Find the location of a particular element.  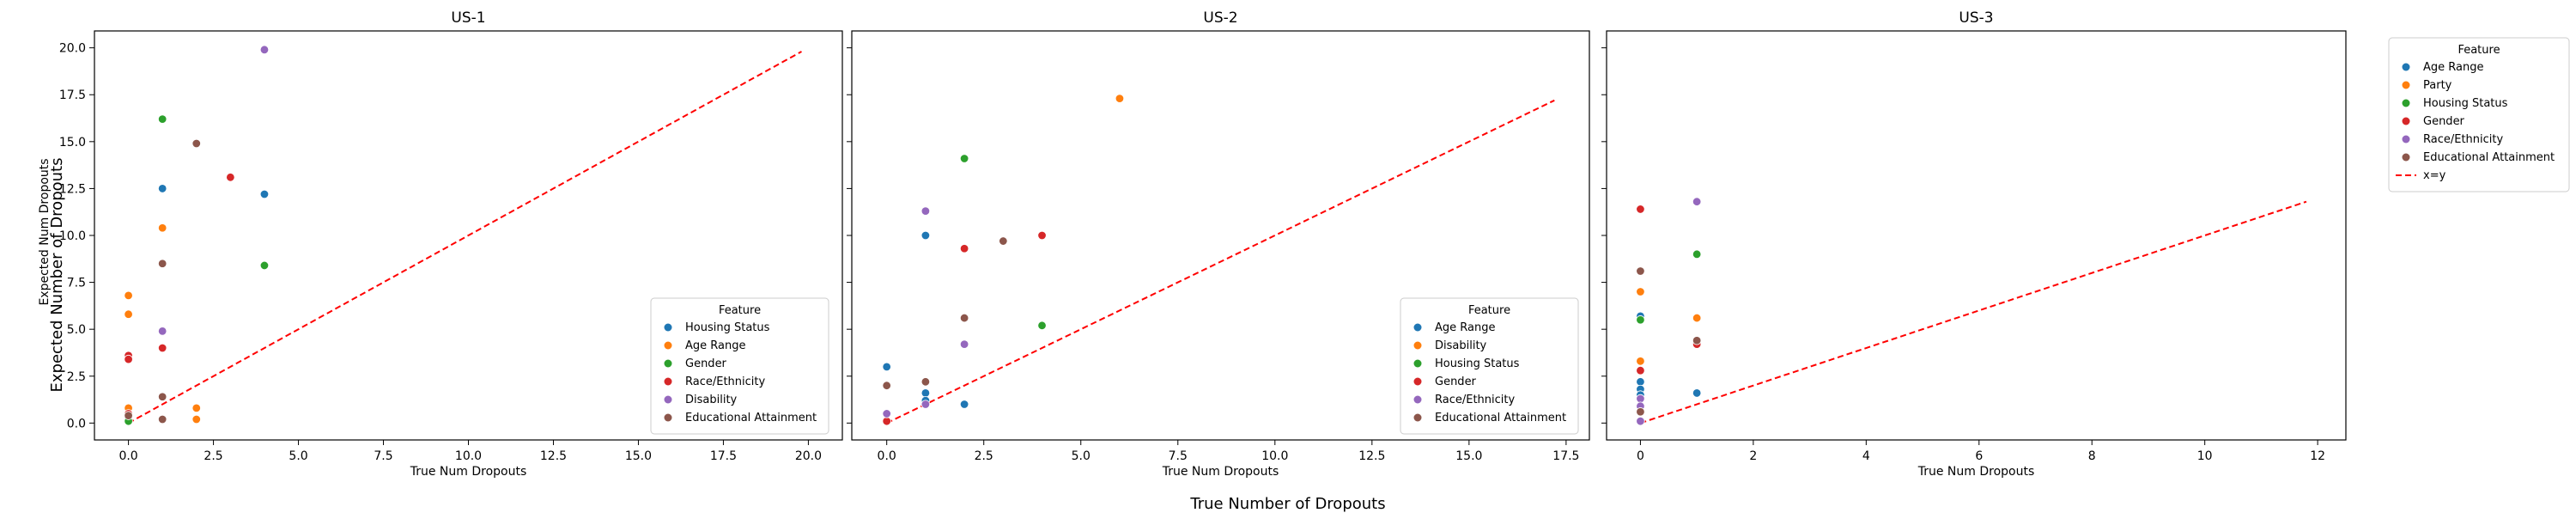

x-tick-label: 5.0 is located at coordinates (1081, 456).